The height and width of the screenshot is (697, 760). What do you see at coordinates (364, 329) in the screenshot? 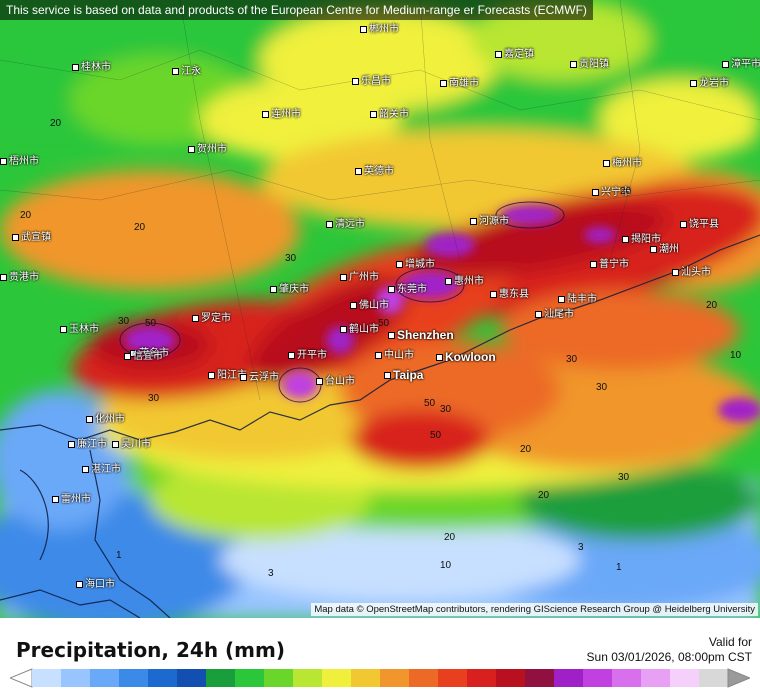
I see `city-name: 鹤山市` at bounding box center [364, 329].